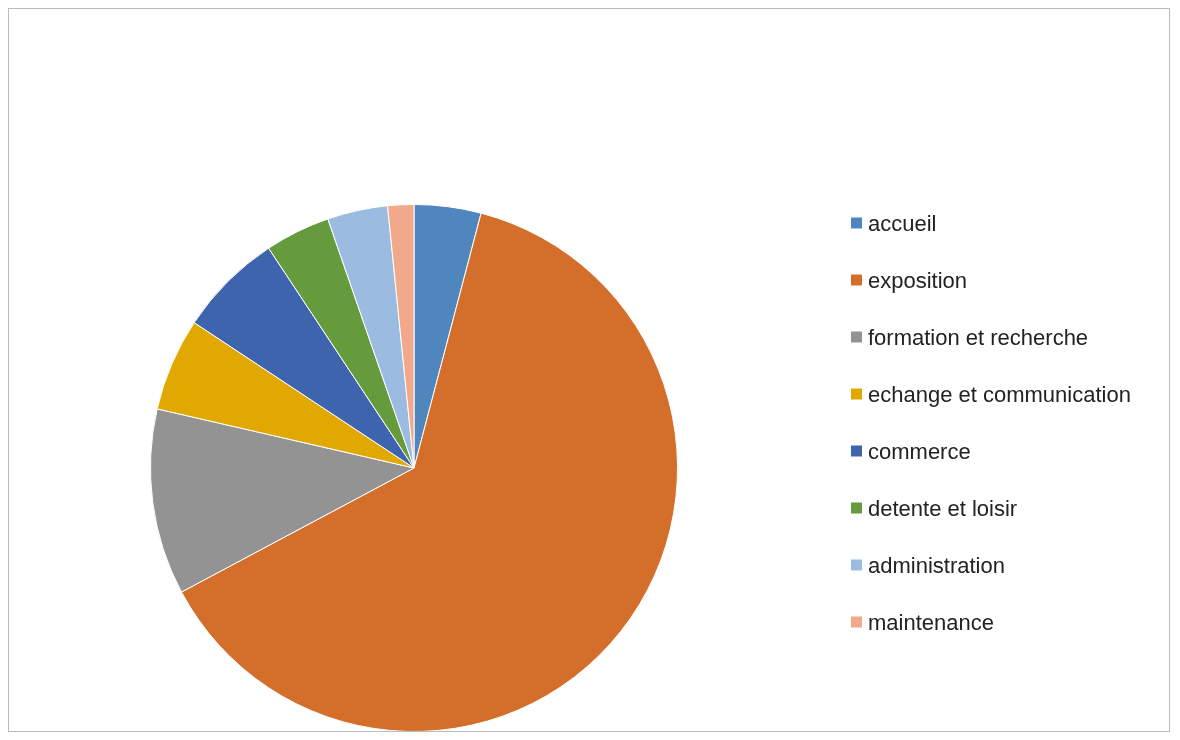  Describe the element at coordinates (999, 394) in the screenshot. I see `legend-label: echange et communication` at that location.